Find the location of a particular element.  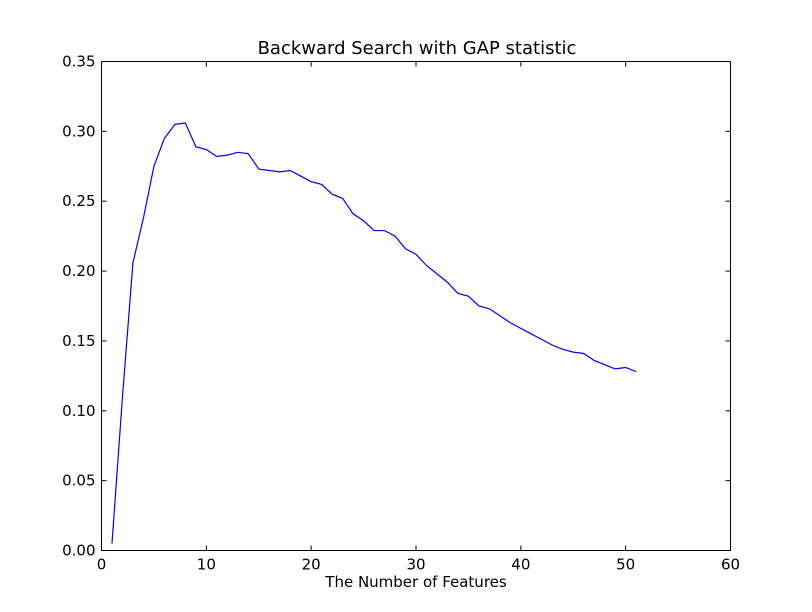

x-axis-label: The Number of Features is located at coordinates (415, 582).